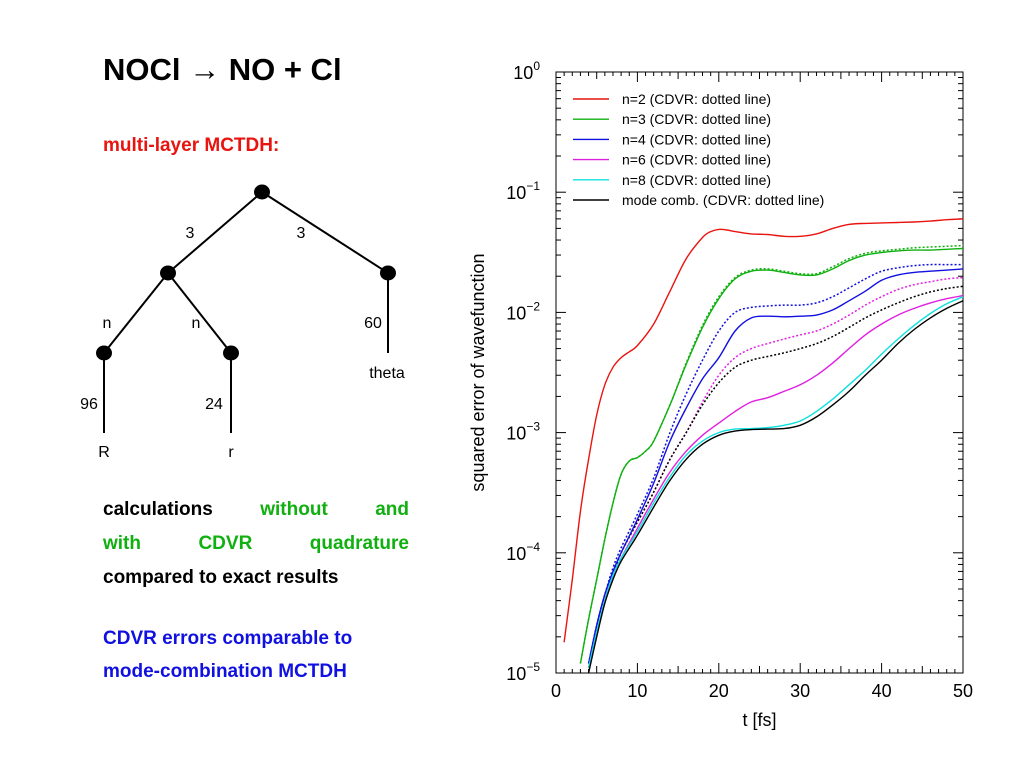  I want to click on coordinate-R: R, so click(104, 452).